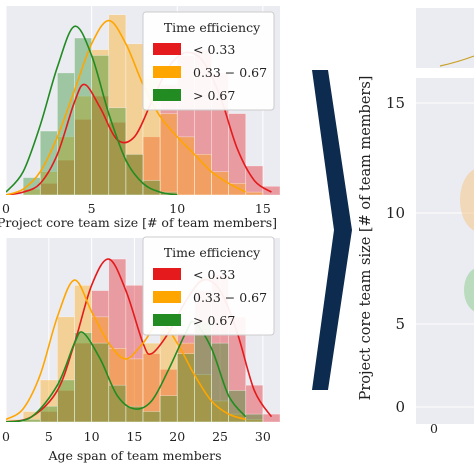 The width and height of the screenshot is (474, 474). I want to click on right-y-tick-0: 0, so click(400, 407).